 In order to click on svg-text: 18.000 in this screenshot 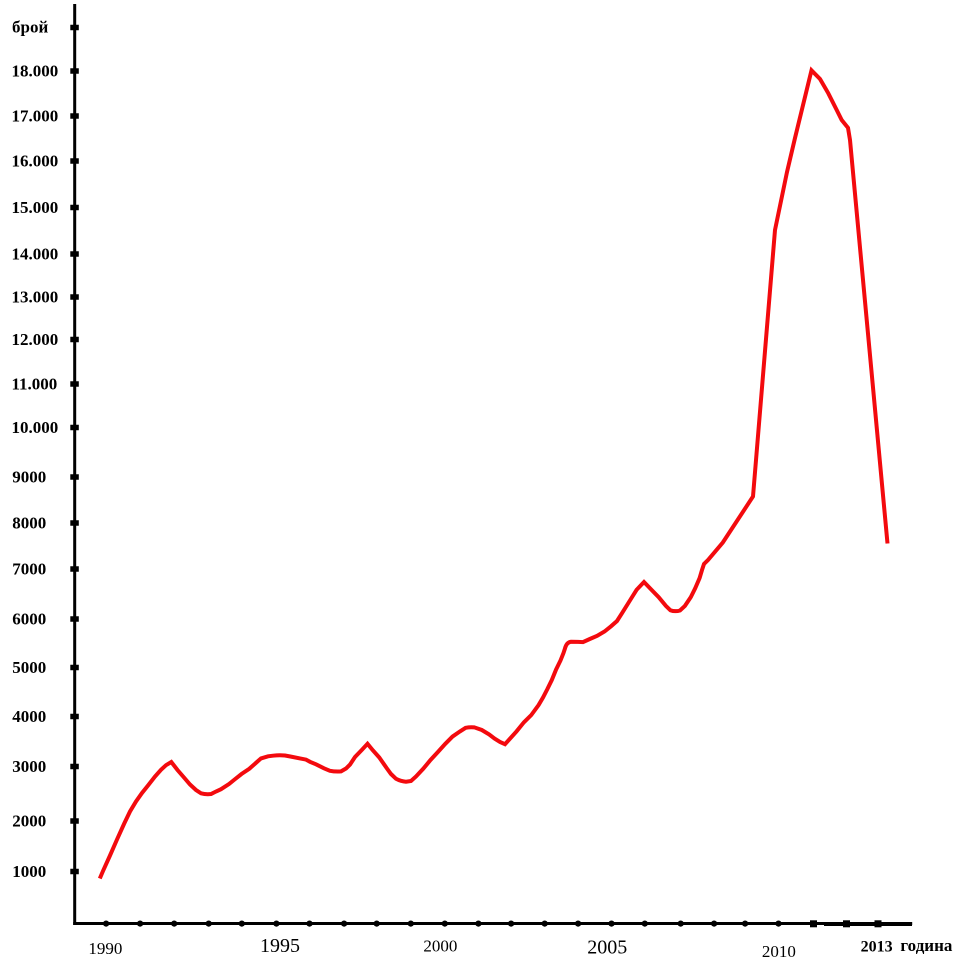, I will do `click(35, 71)`.